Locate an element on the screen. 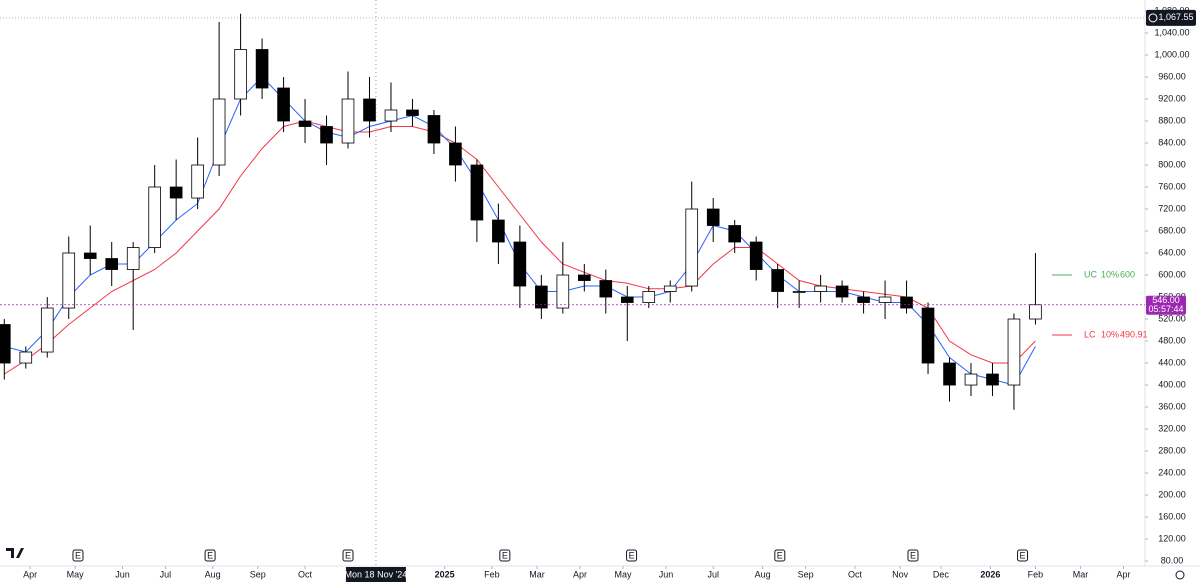 This screenshot has height=584, width=1200. y-tick-label: 520.00 is located at coordinates (1172, 318).